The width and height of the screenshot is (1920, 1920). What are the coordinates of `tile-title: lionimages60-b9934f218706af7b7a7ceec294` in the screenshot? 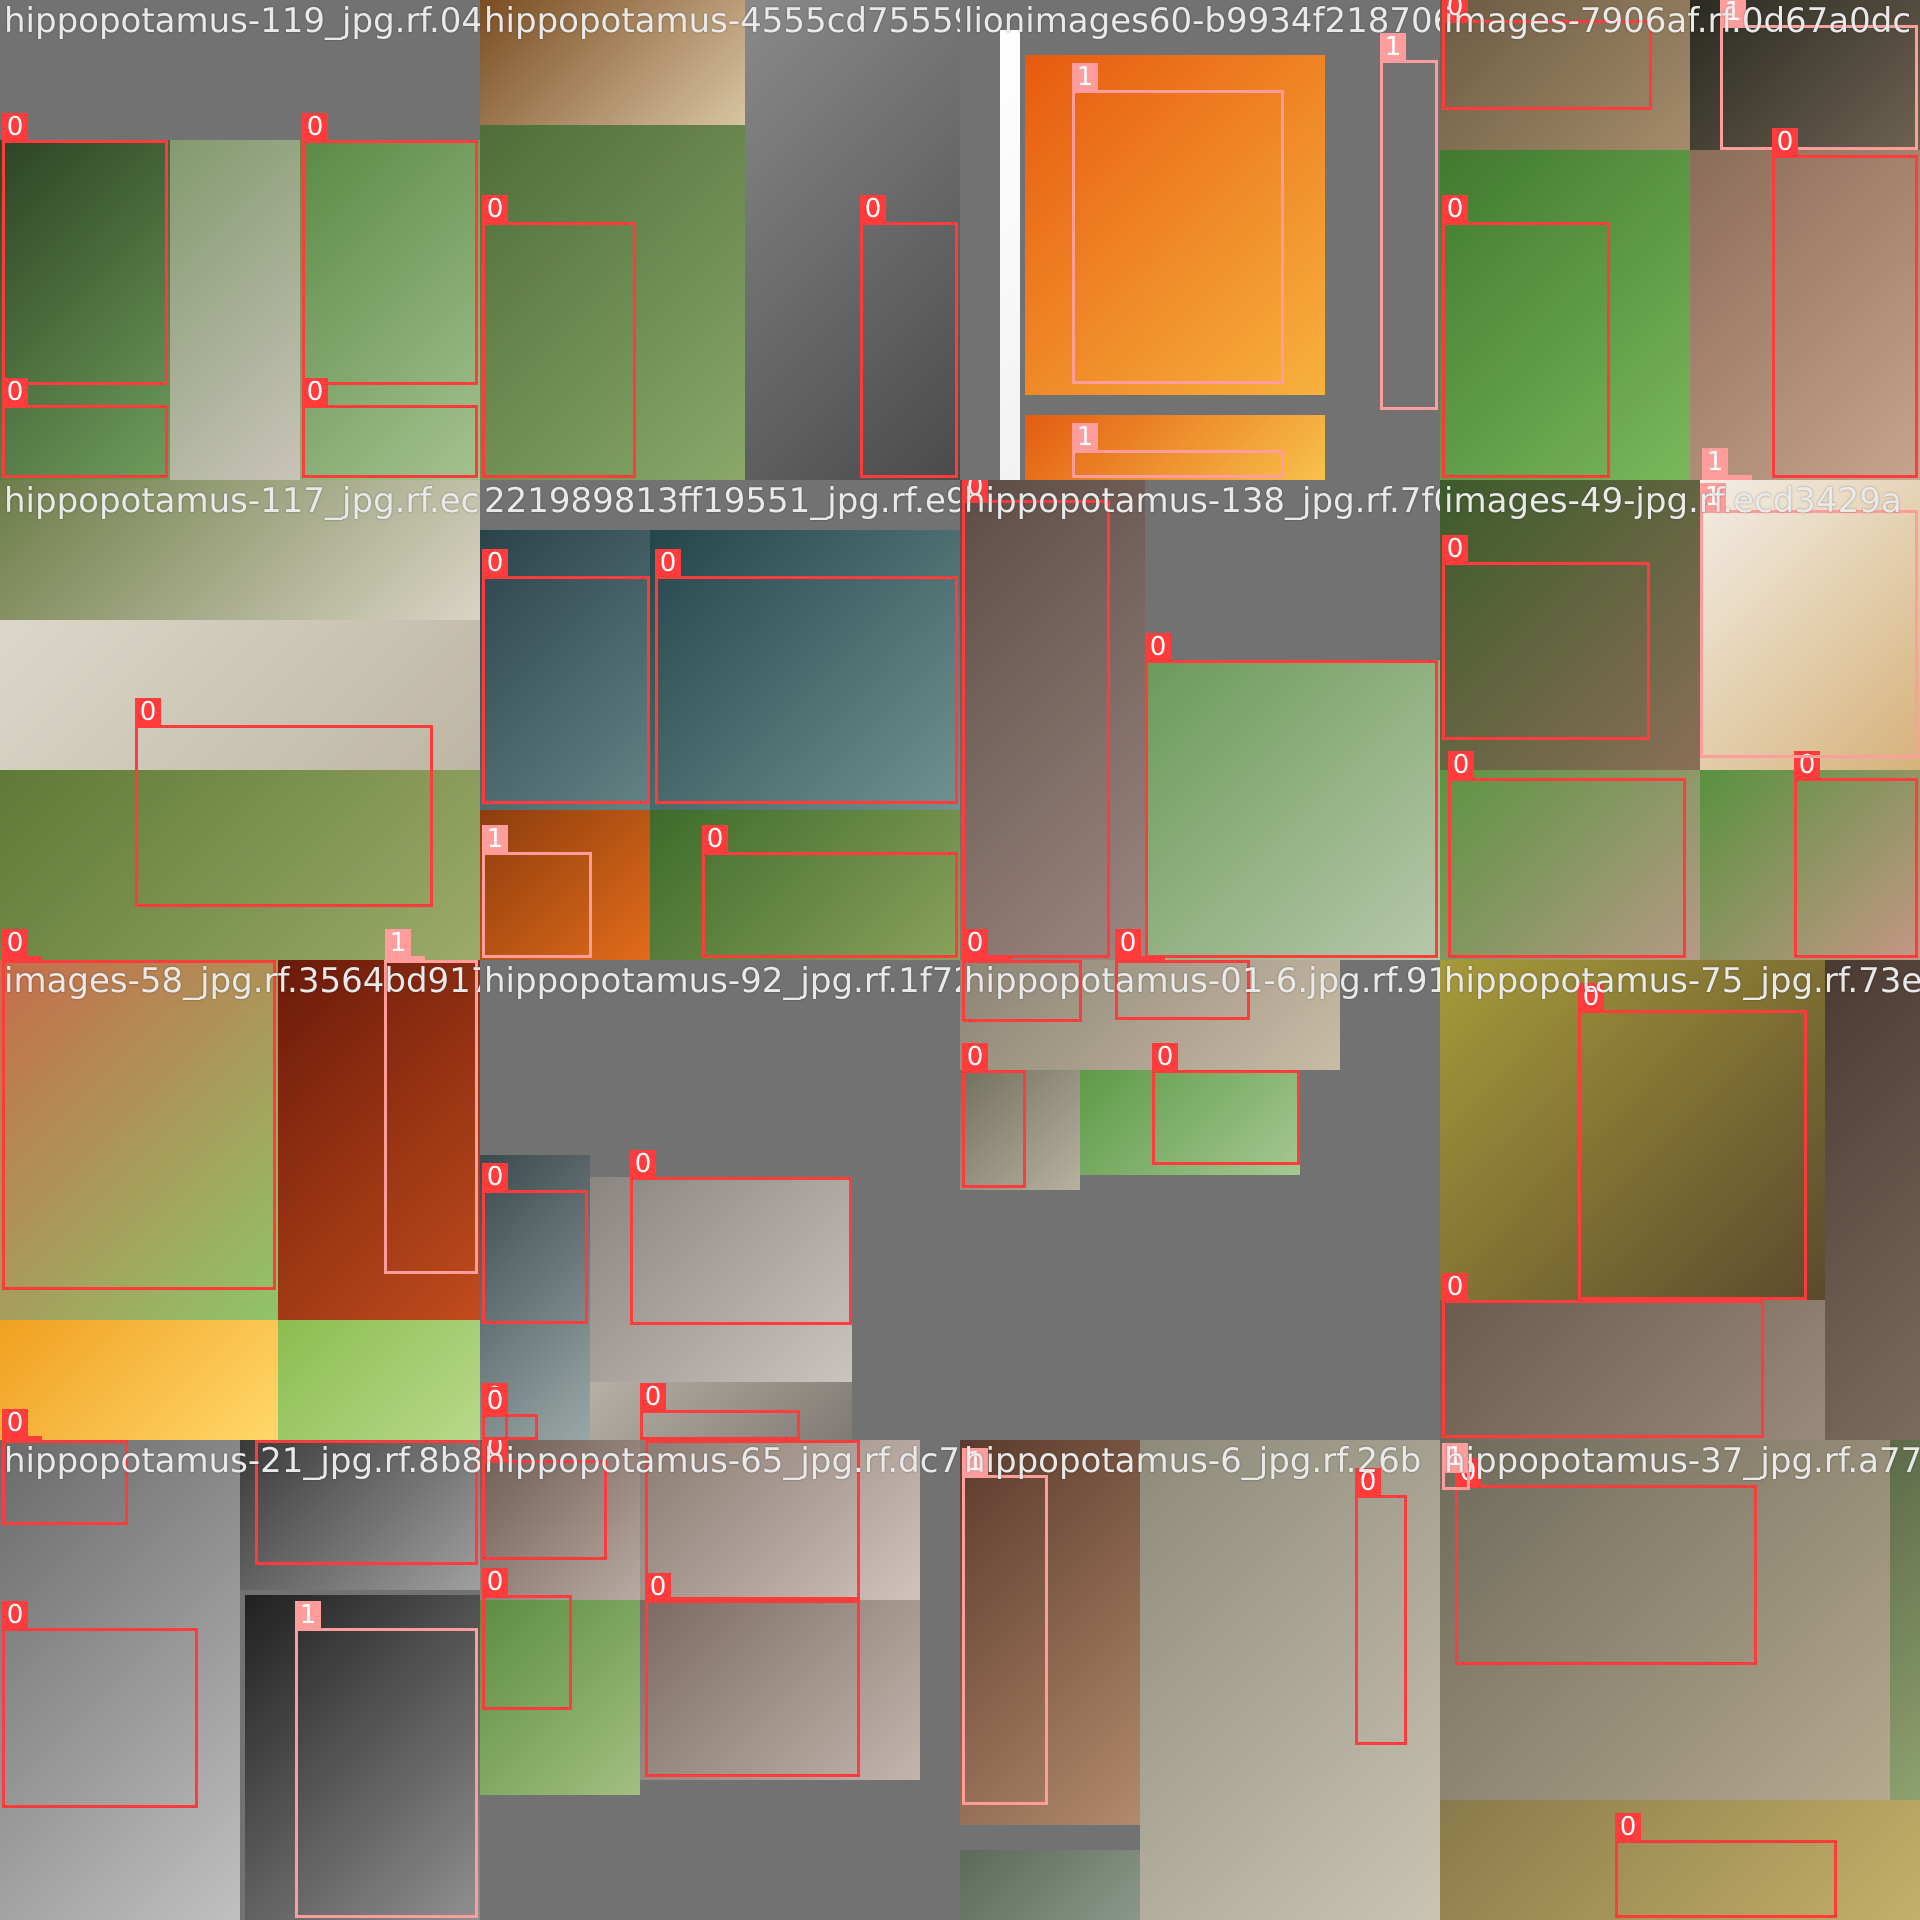 It's located at (1202, 21).